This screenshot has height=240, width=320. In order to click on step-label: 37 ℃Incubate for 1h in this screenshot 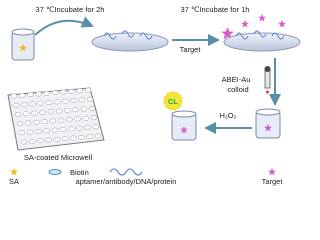, I will do `click(215, 9)`.